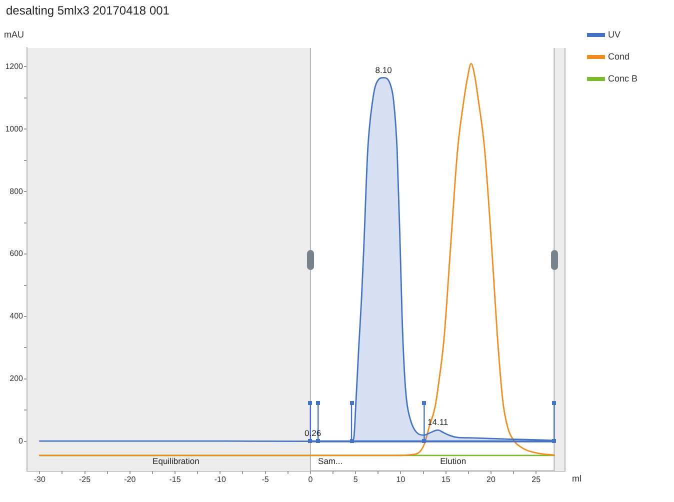 Image resolution: width=674 pixels, height=502 pixels. What do you see at coordinates (311, 479) in the screenshot?
I see `x-tick-label: 0` at bounding box center [311, 479].